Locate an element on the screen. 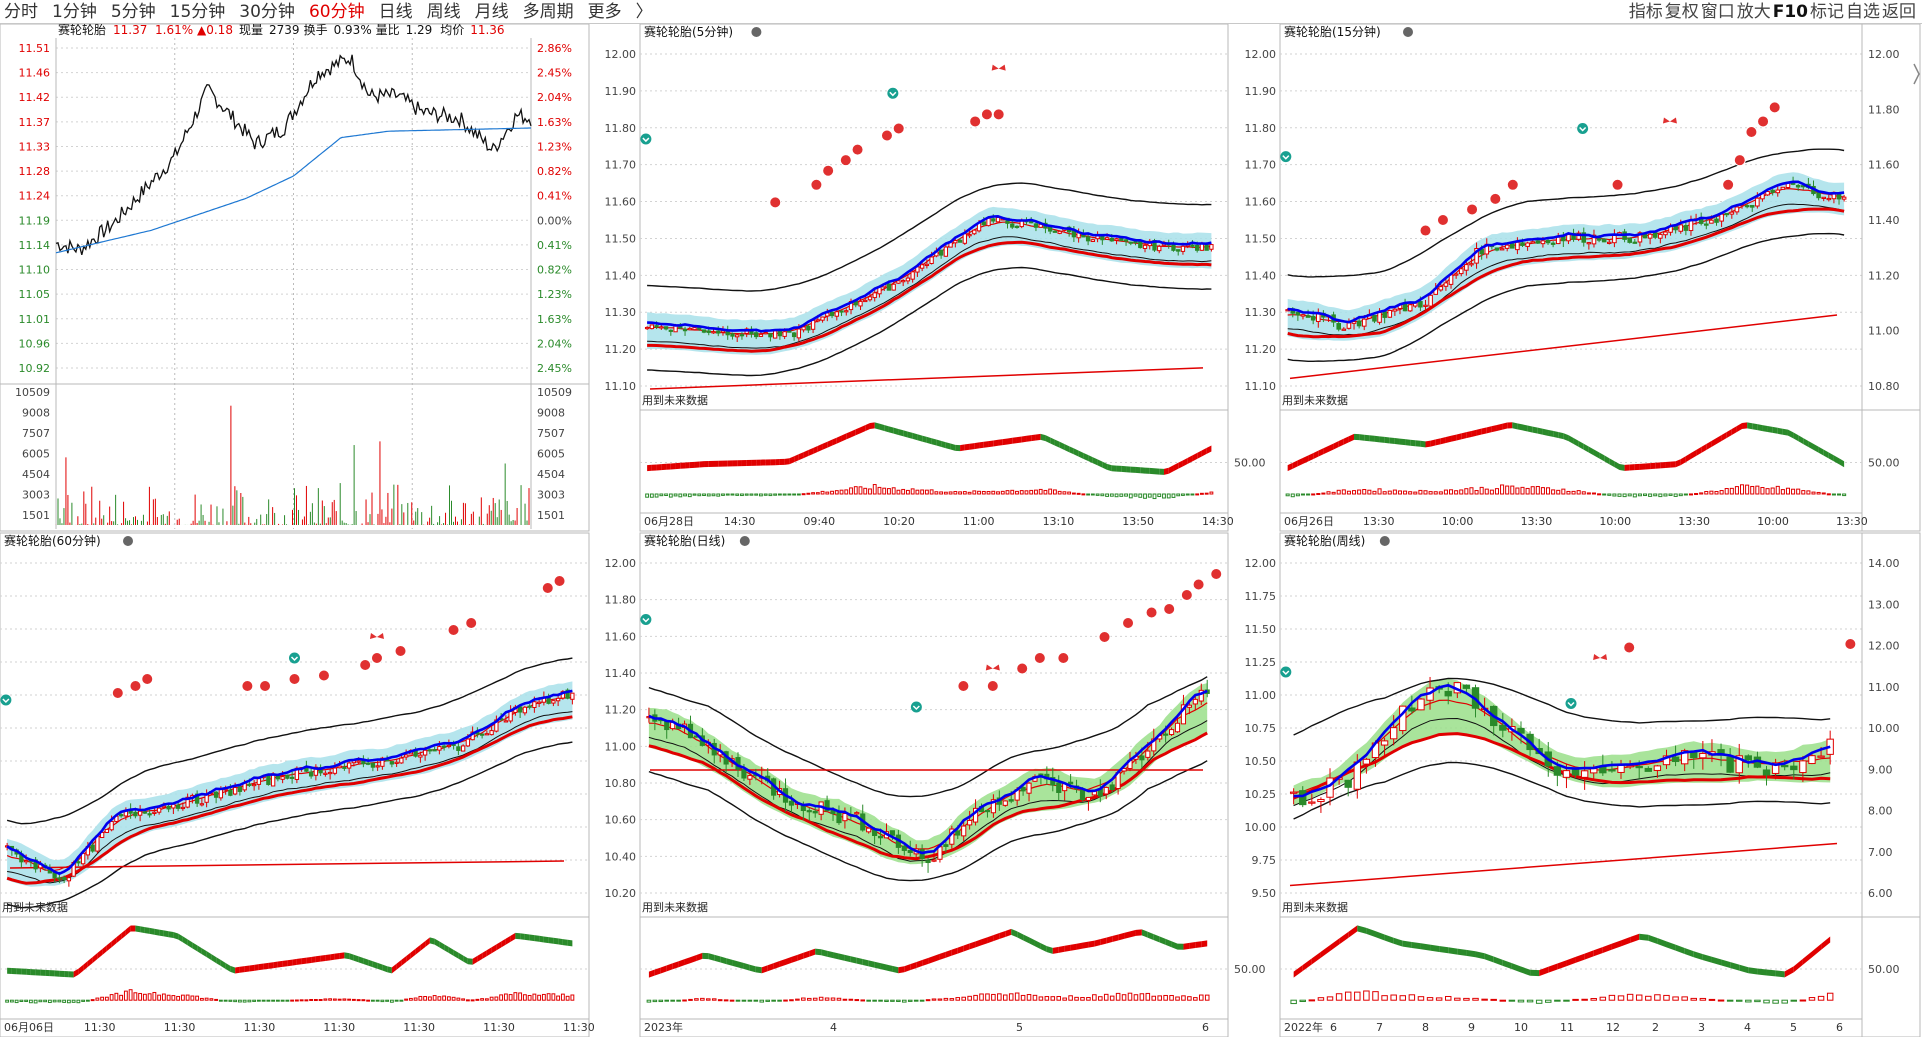 The width and height of the screenshot is (1922, 1037). period-tab-10: 更多 is located at coordinates (604, 12).